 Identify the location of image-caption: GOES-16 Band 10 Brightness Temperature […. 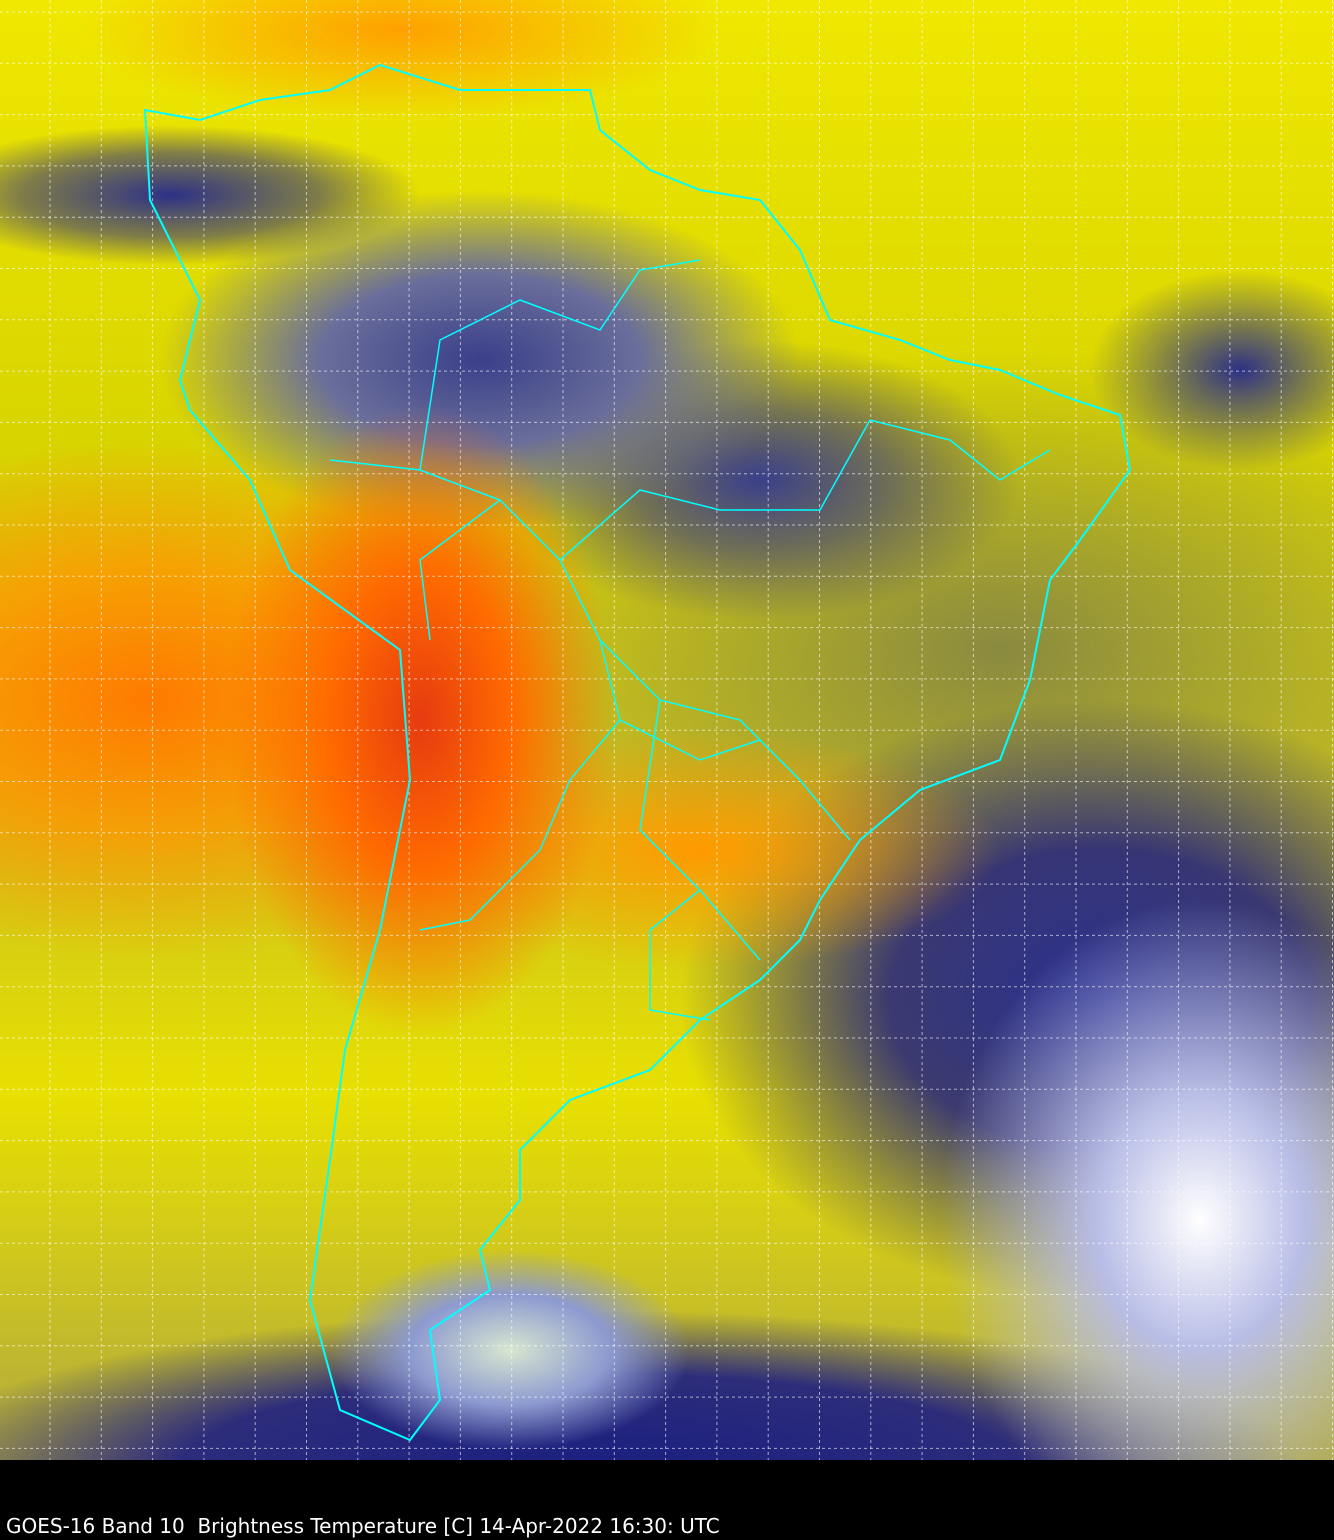
(363, 1526).